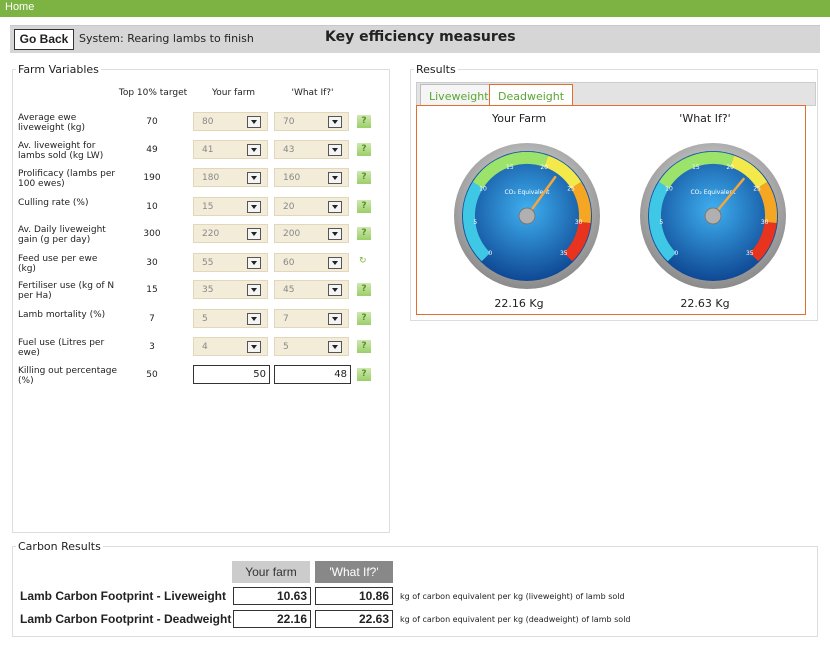 The height and width of the screenshot is (650, 830). I want to click on select-value: 7, so click(286, 319).